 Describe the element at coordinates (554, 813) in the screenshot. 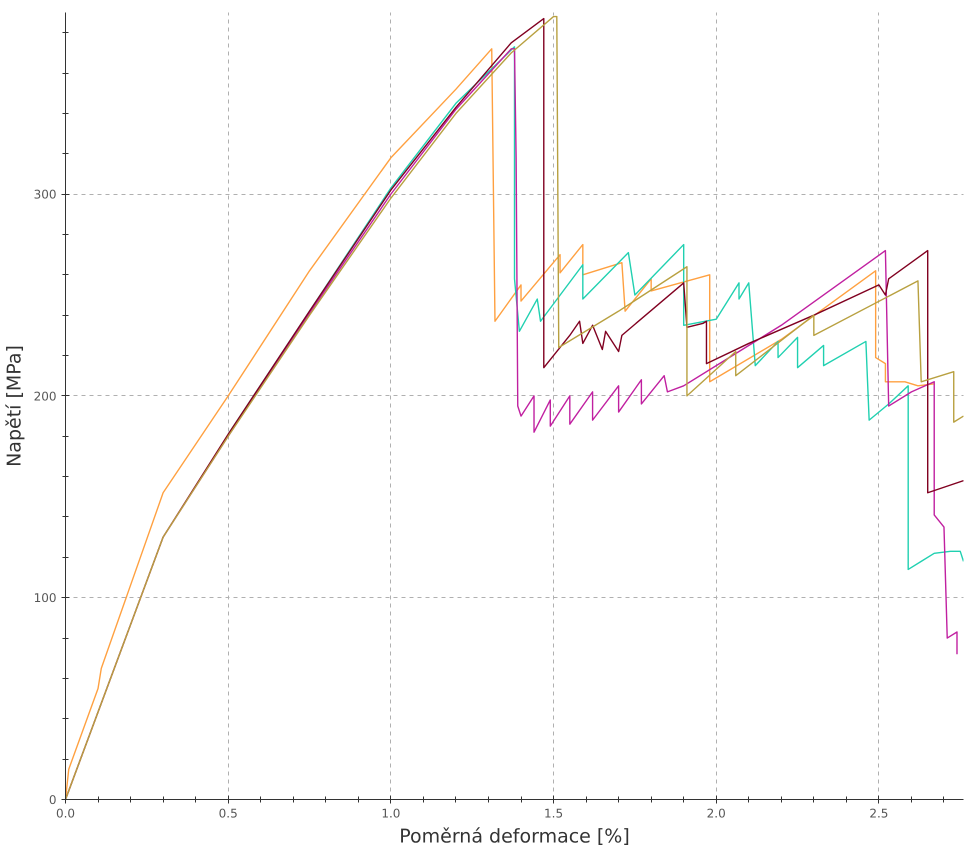

I see `x-tick-label: 1.5` at that location.